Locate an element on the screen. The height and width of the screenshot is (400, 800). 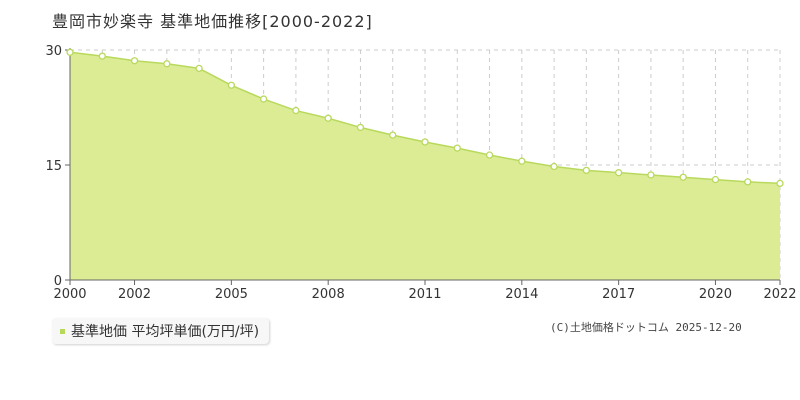
x-tick-label: 2022 is located at coordinates (779, 294).